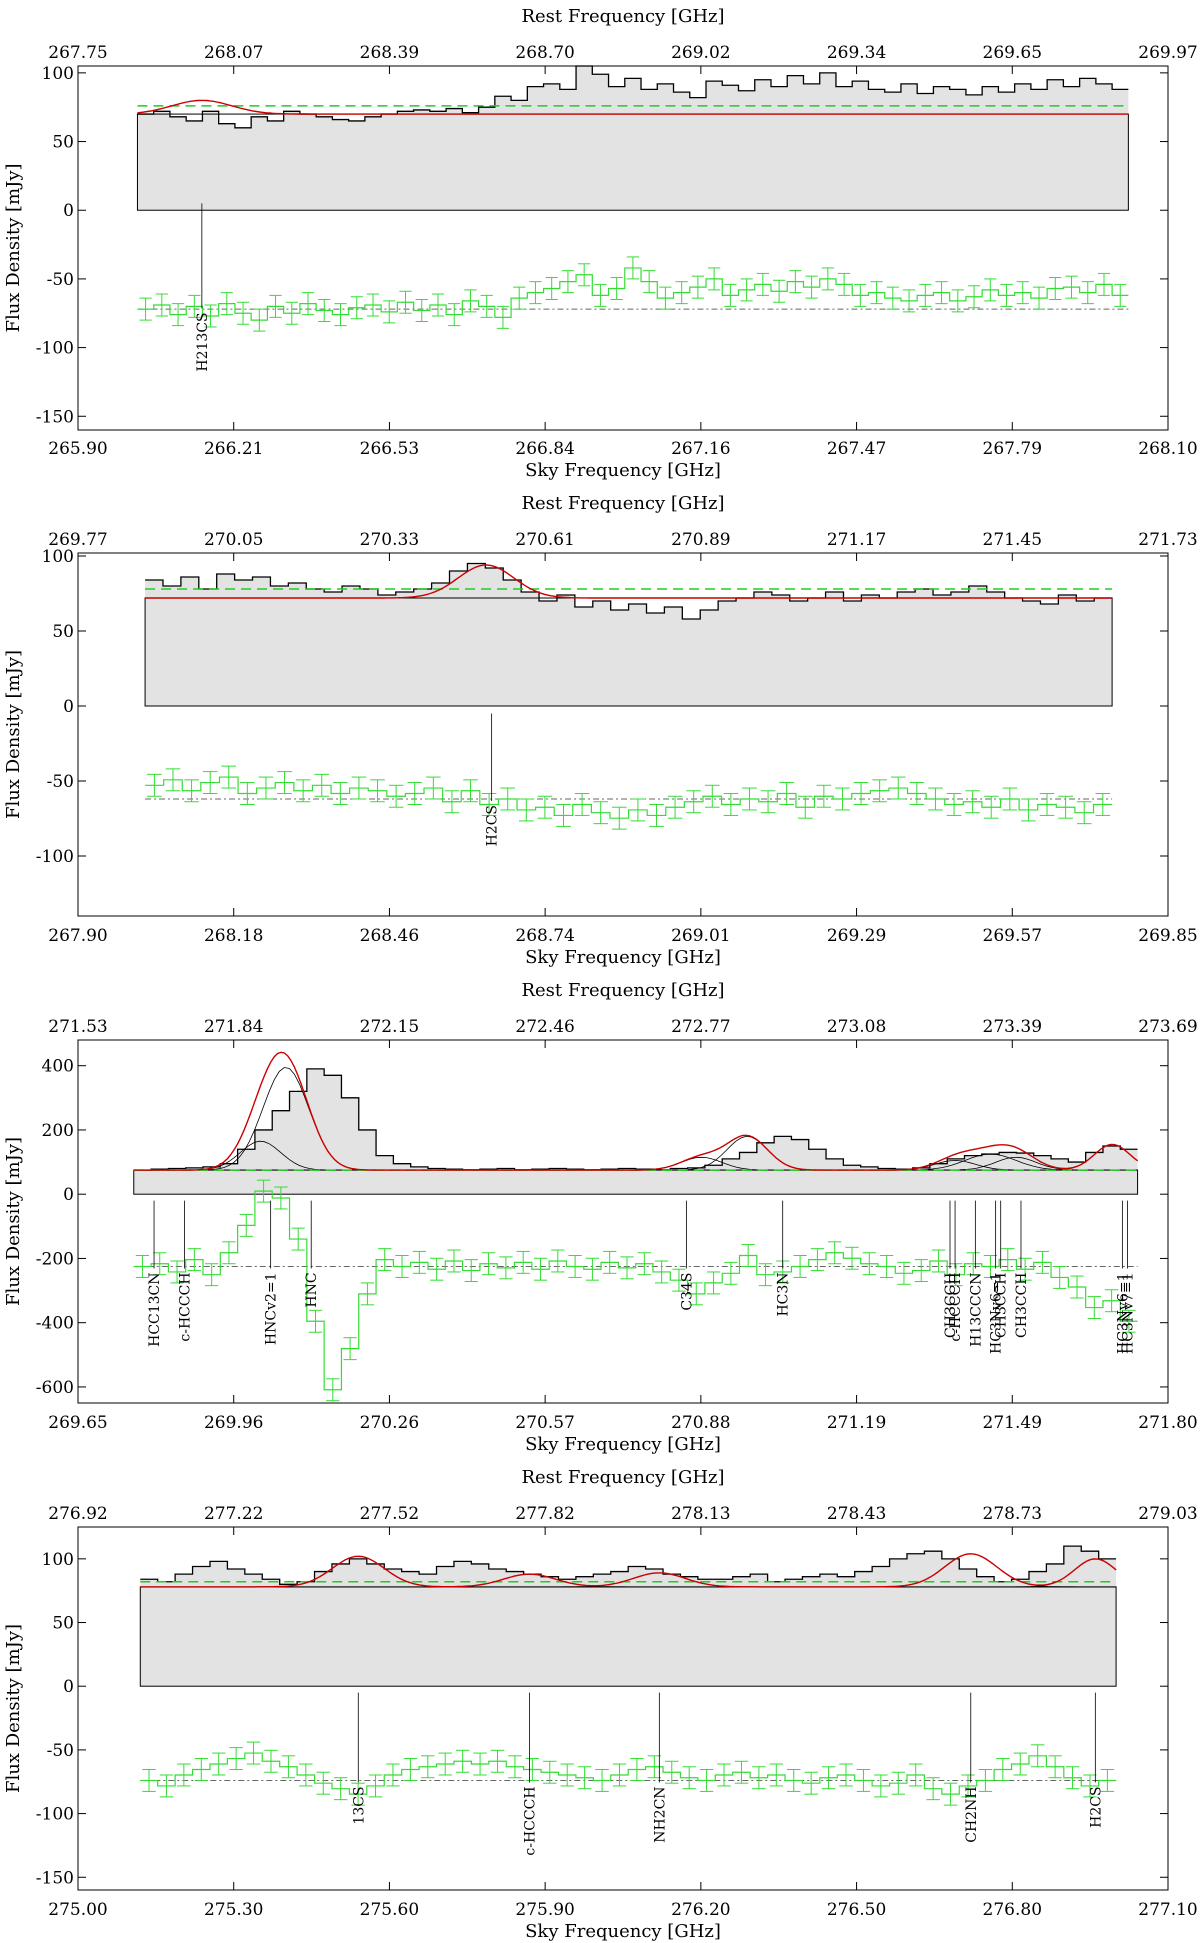 The image size is (1200, 1943). Describe the element at coordinates (1012, 1910) in the screenshot. I see `bottom-tick-label: 276.80` at that location.